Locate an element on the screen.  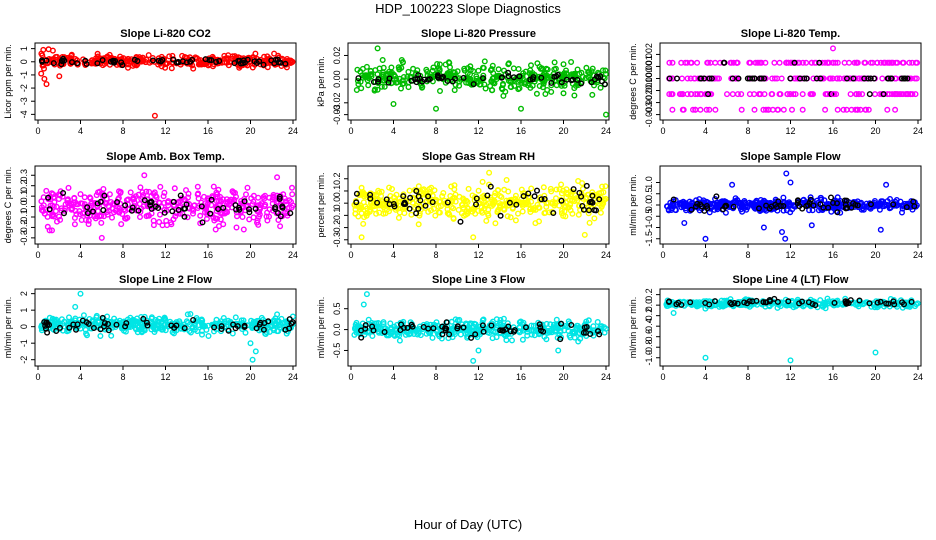
panel-title: Slope Line 2 Flow is located at coordinates (165, 280).